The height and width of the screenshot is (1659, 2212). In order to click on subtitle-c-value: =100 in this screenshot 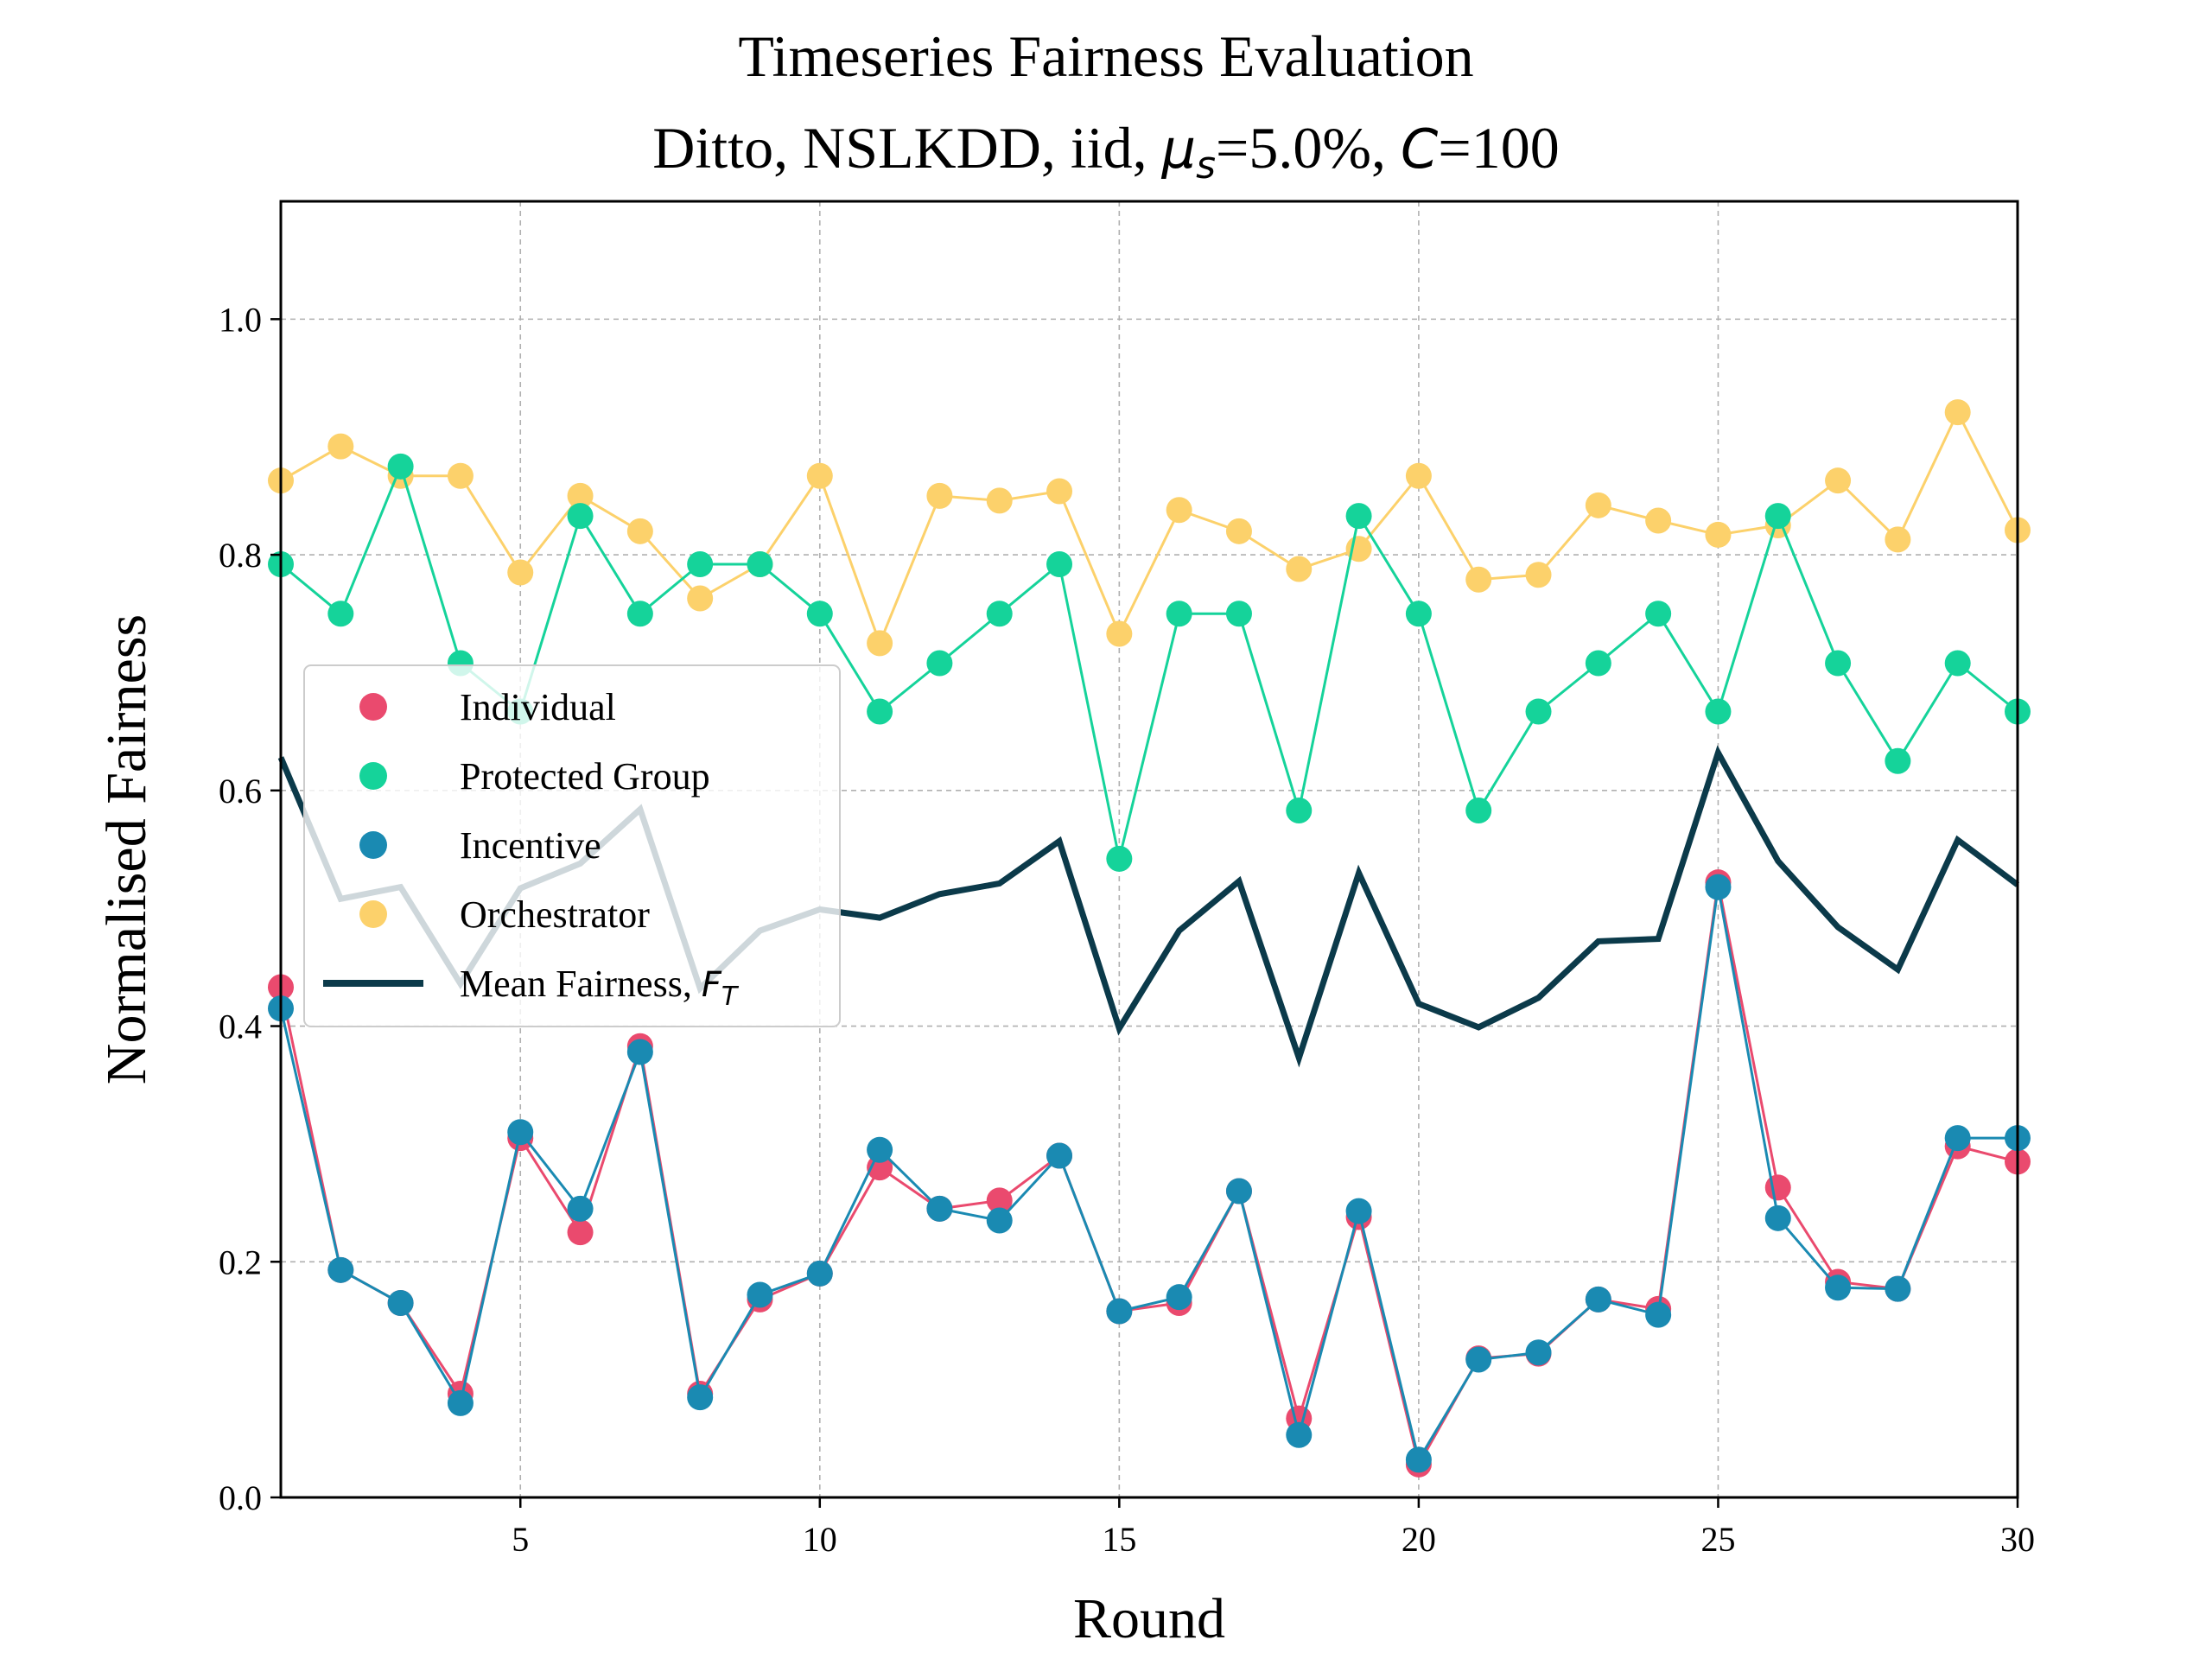, I will do `click(1498, 148)`.